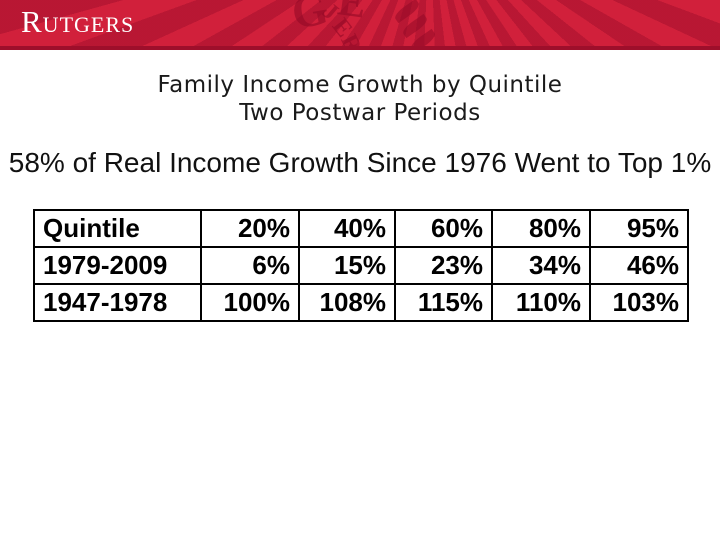  I want to click on table-cell: 110%, so click(541, 302).